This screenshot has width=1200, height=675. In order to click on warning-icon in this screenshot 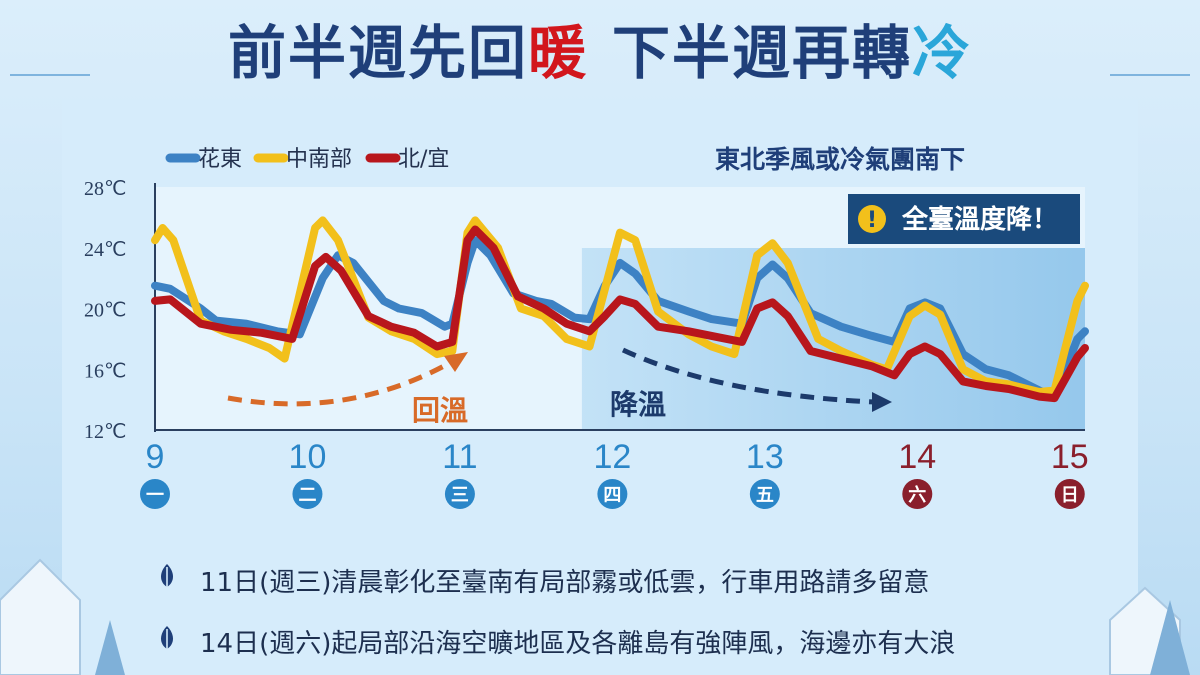, I will do `click(872, 219)`.